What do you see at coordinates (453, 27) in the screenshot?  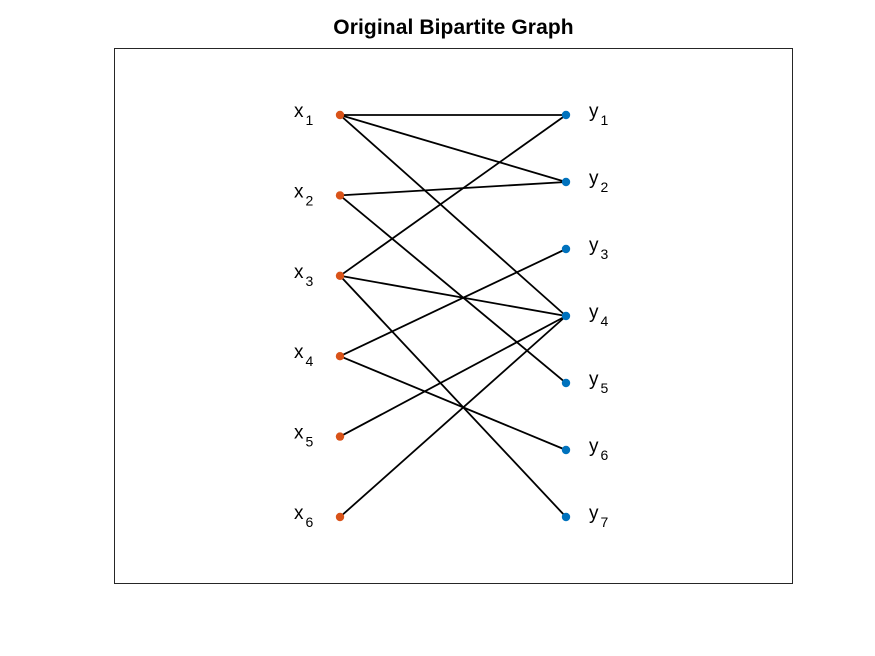 I see `graph-title: Original Bipartite Graph` at bounding box center [453, 27].